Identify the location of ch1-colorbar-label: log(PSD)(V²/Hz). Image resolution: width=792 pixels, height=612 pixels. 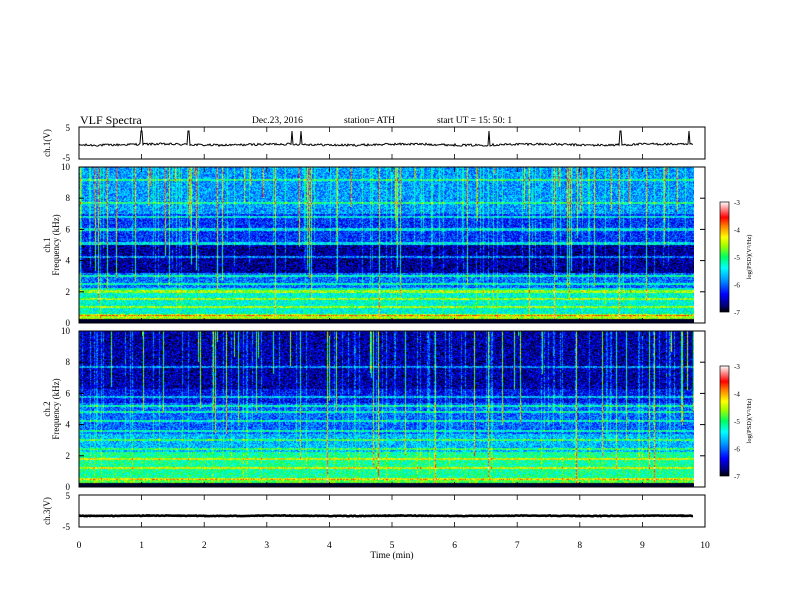
(749, 257).